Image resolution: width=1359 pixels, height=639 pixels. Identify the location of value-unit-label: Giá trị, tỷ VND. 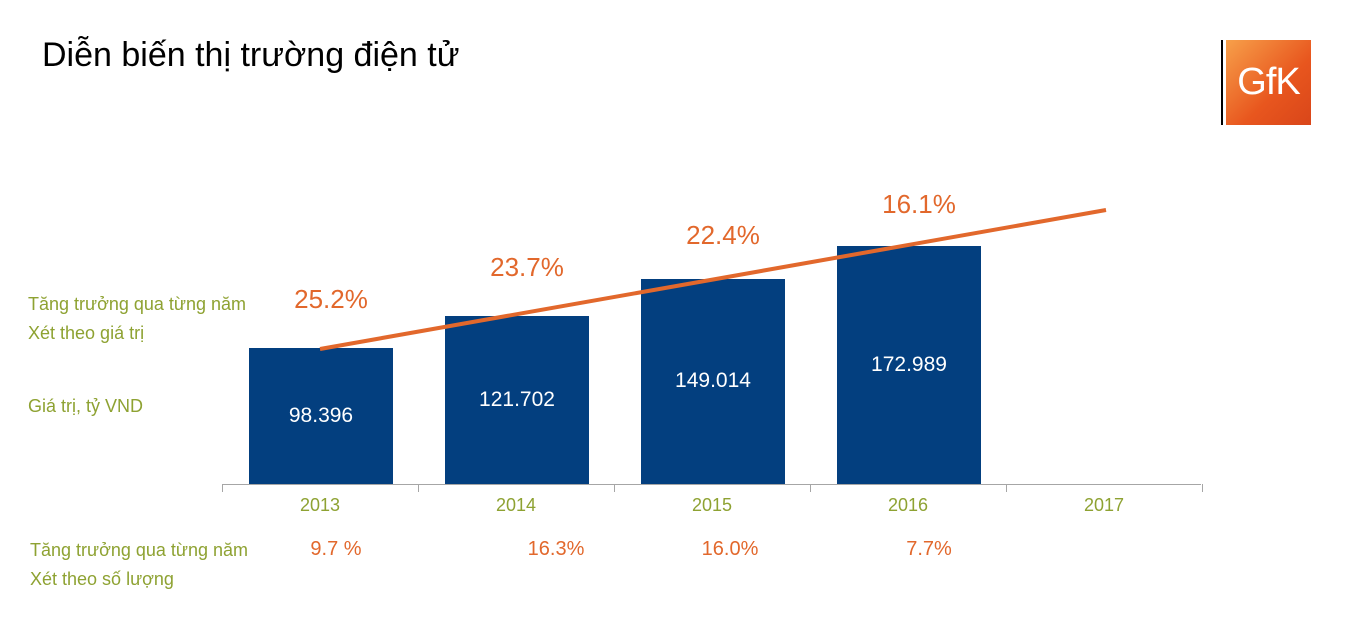
(86, 406).